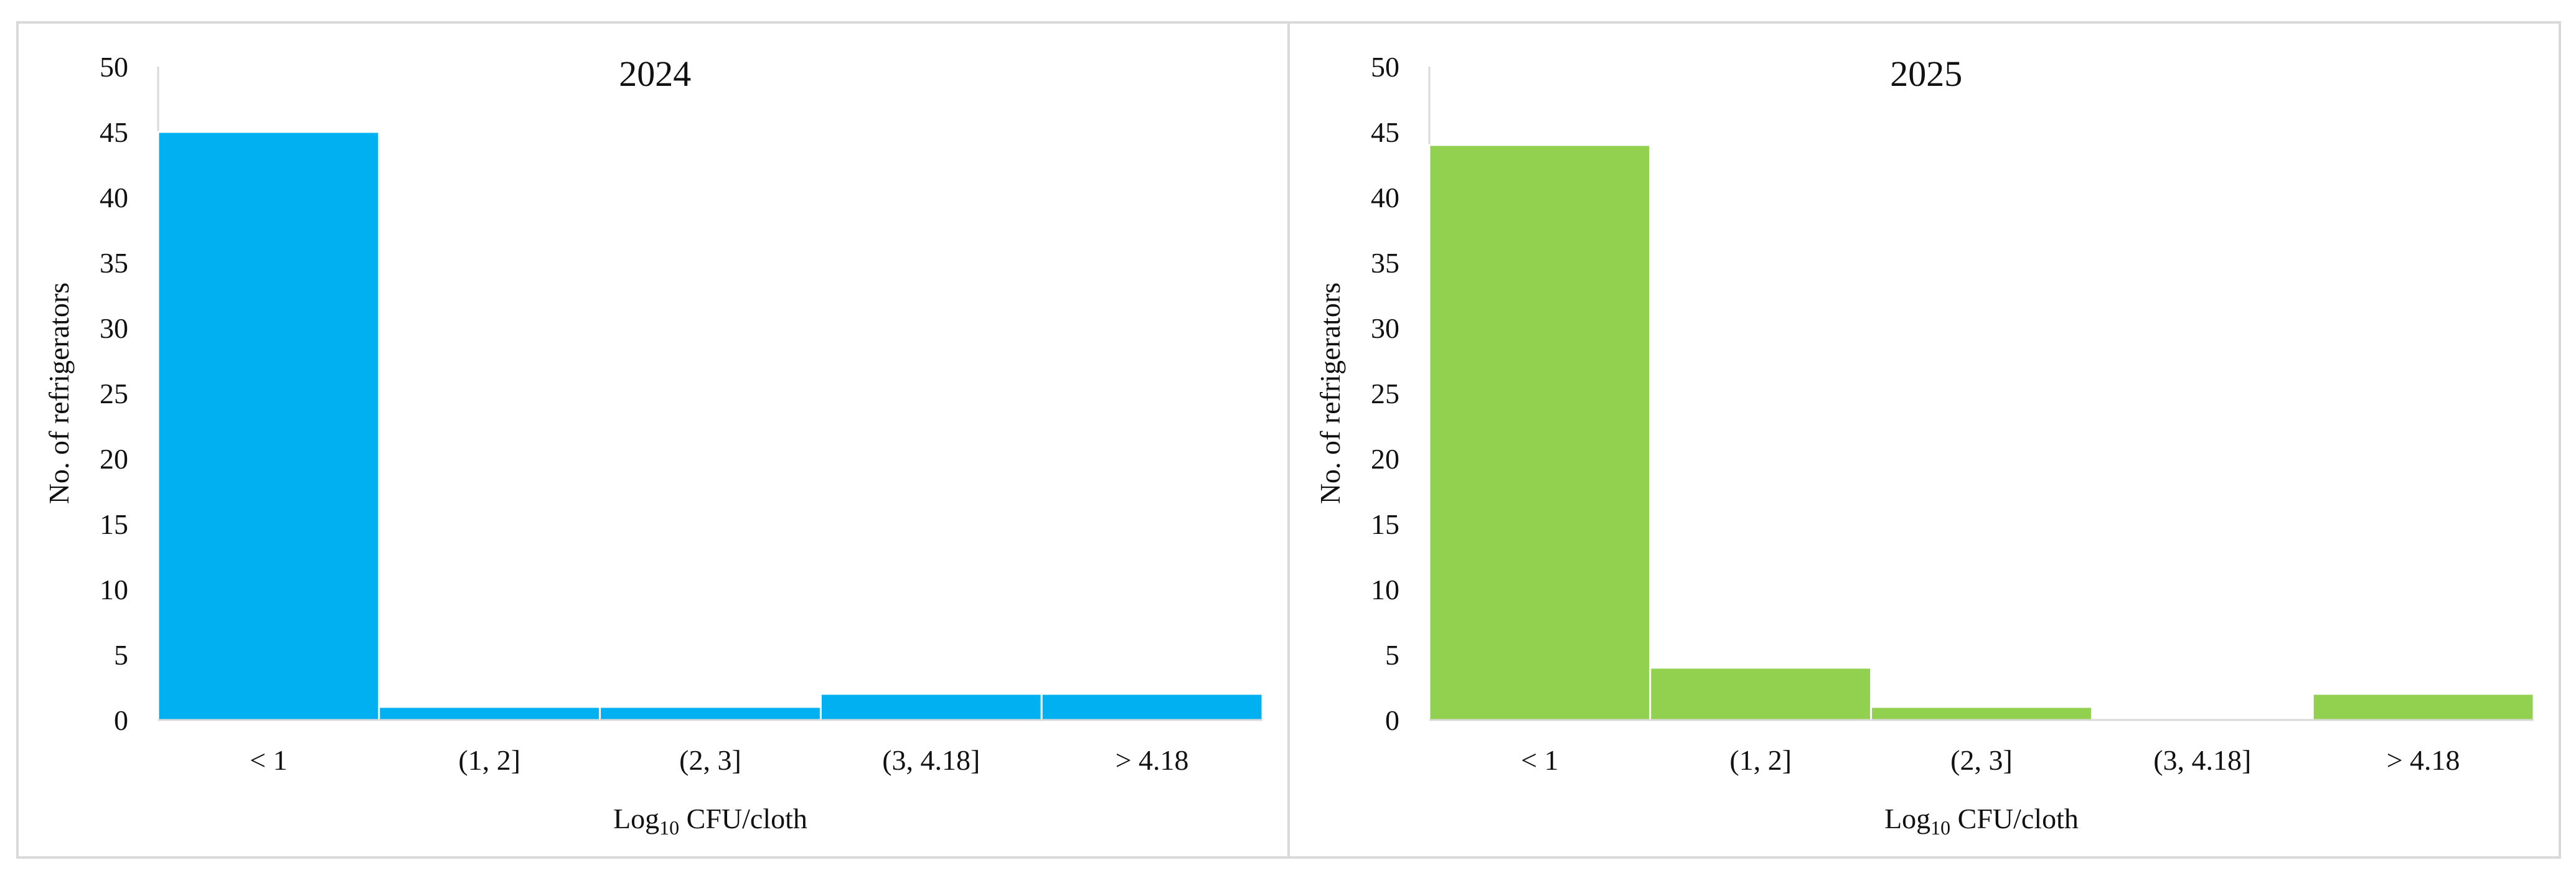 Image resolution: width=2576 pixels, height=883 pixels. What do you see at coordinates (114, 263) in the screenshot?
I see `y-tick-label-2024-35: 35` at bounding box center [114, 263].